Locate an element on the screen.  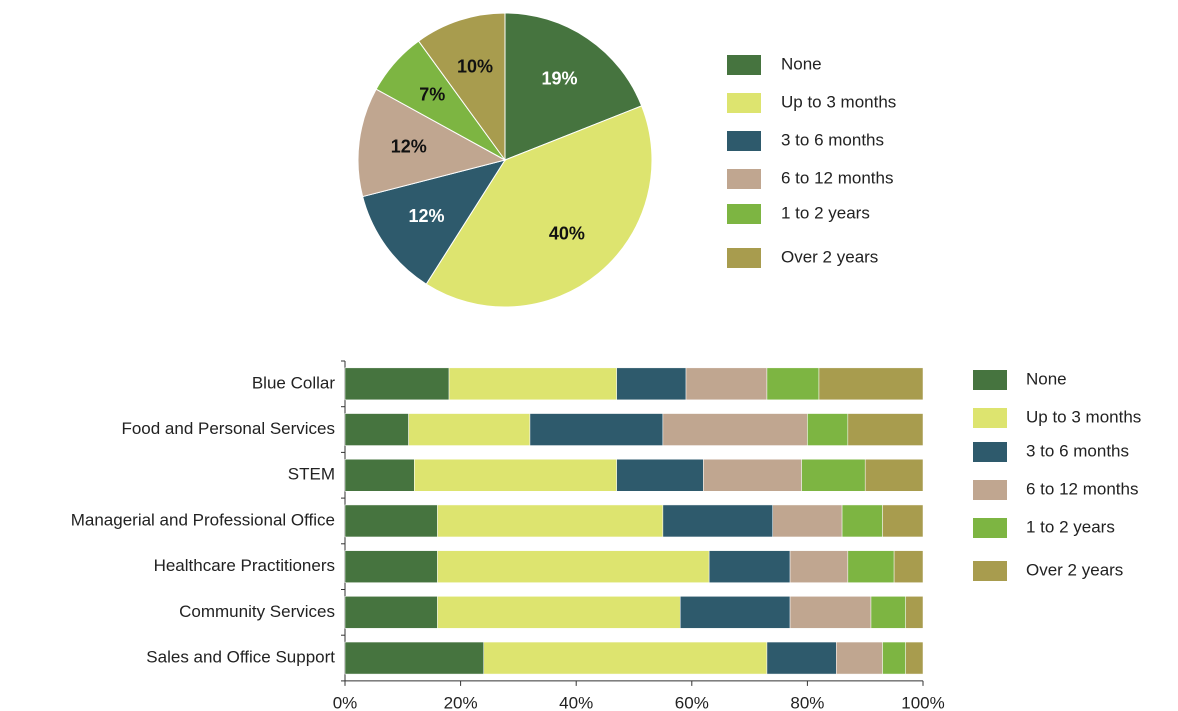
x-tick-label: 60% is located at coordinates (692, 702).